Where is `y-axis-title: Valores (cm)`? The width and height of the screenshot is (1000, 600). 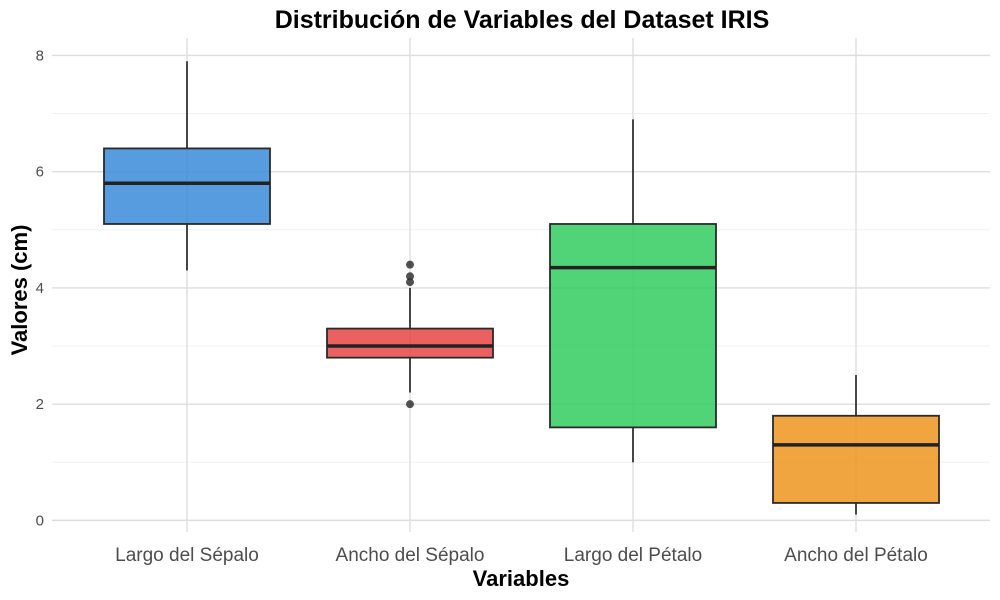 y-axis-title: Valores (cm) is located at coordinates (19, 290).